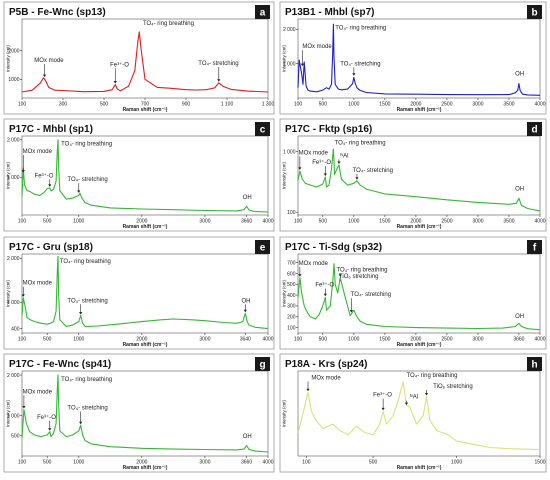 The image size is (550, 480). Describe the element at coordinates (534, 130) in the screenshot. I see `panel-letter: d` at that location.